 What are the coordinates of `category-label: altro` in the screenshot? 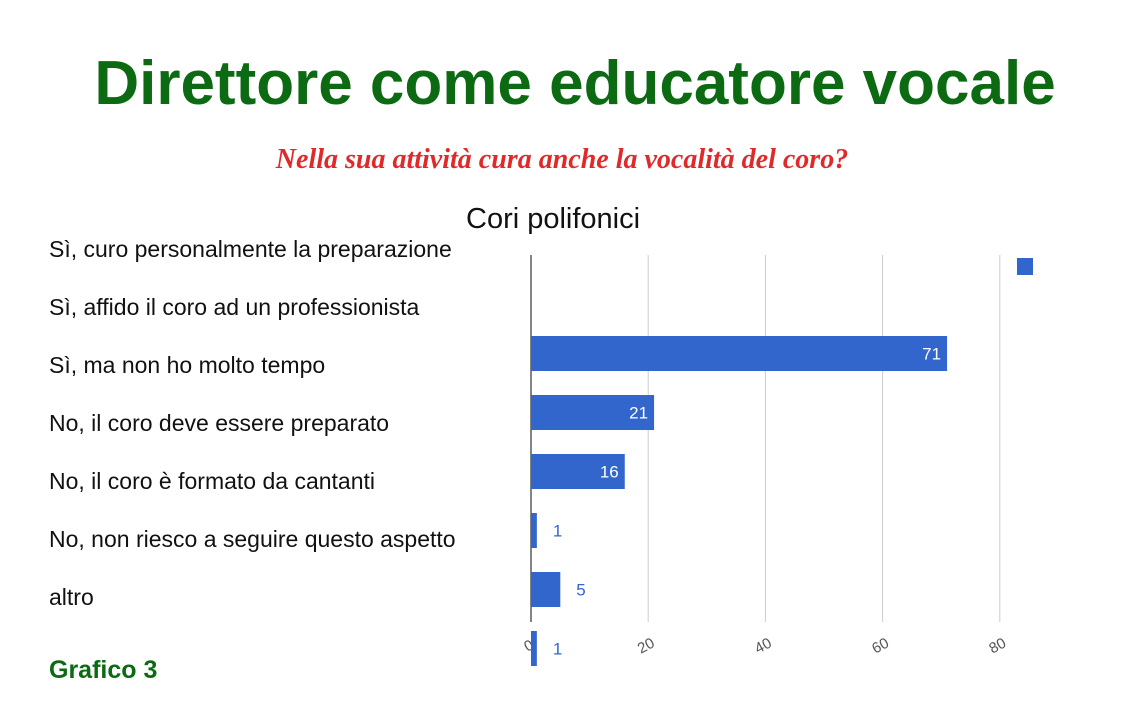 It's located at (71, 597).